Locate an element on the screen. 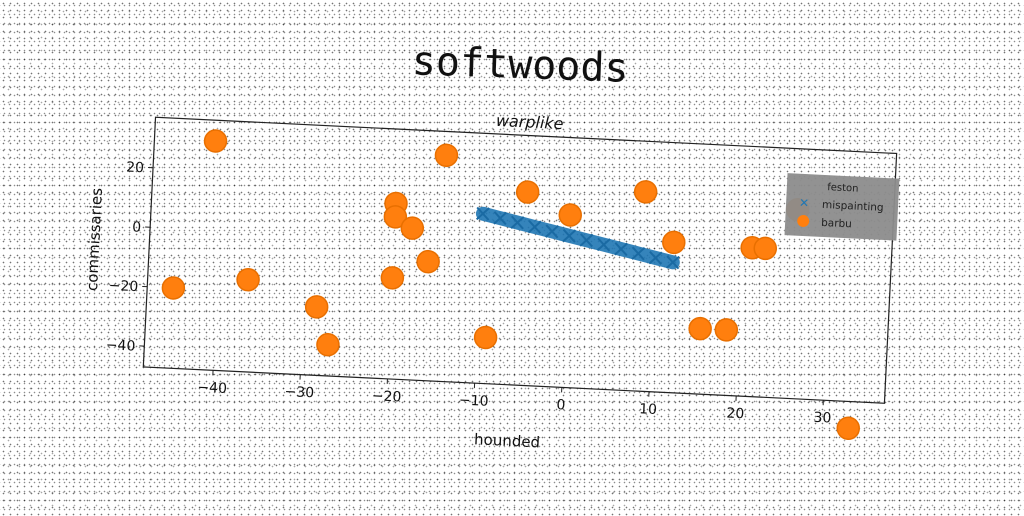 The image size is (1024, 516). legend-marker-mispainting: ✕ is located at coordinates (804, 203).